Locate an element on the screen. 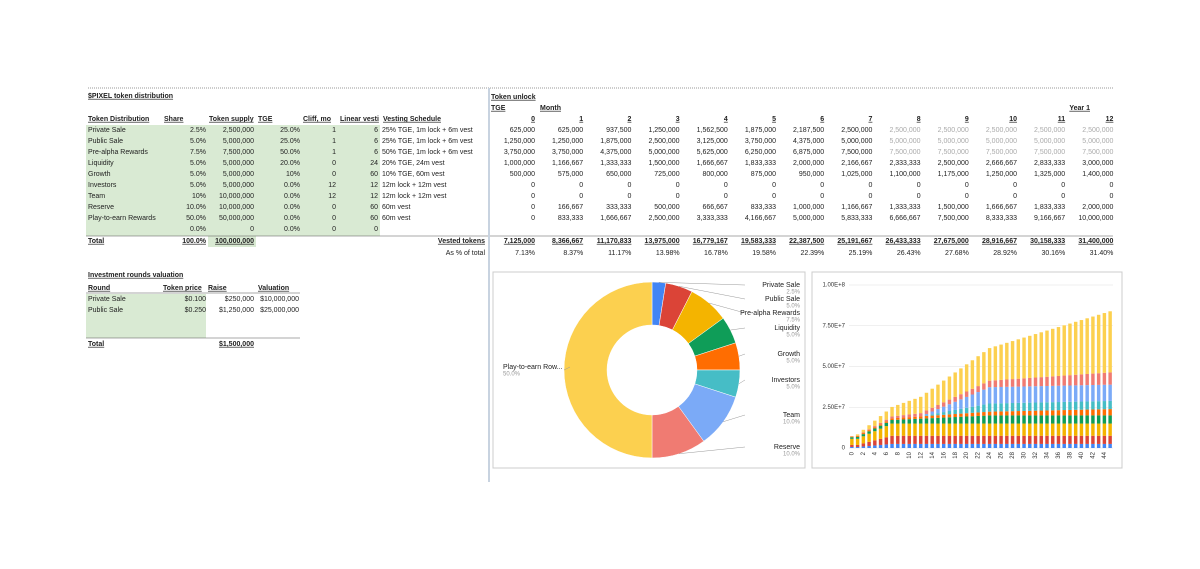  cell: 8,333,333 is located at coordinates (1001, 218).